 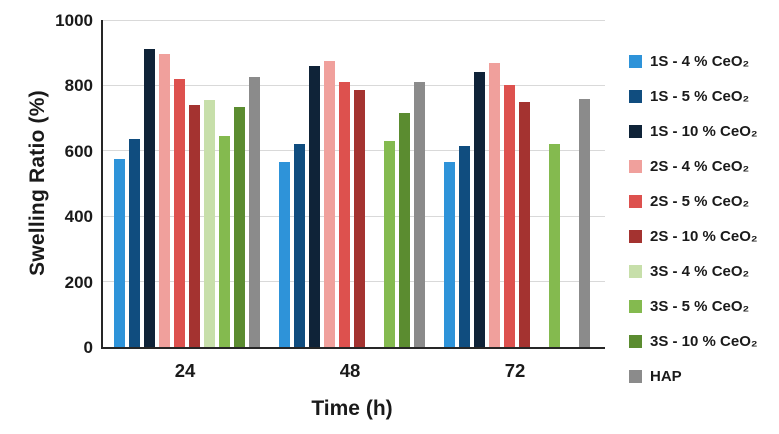 I want to click on legend-swatch-1s-4-ceo, so click(x=635, y=61).